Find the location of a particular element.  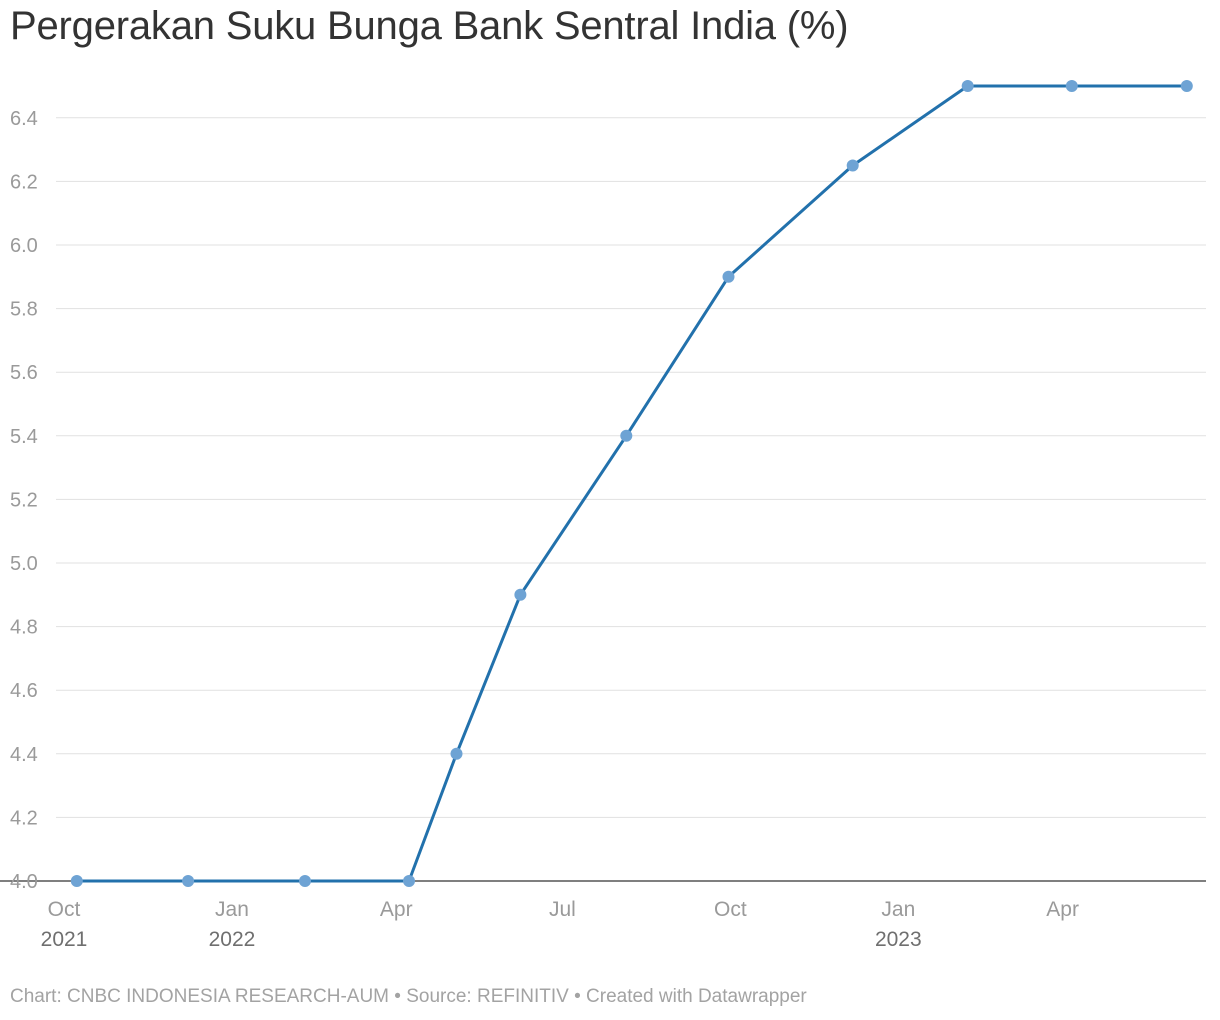

y-tick-label: 4.8 is located at coordinates (24, 628).